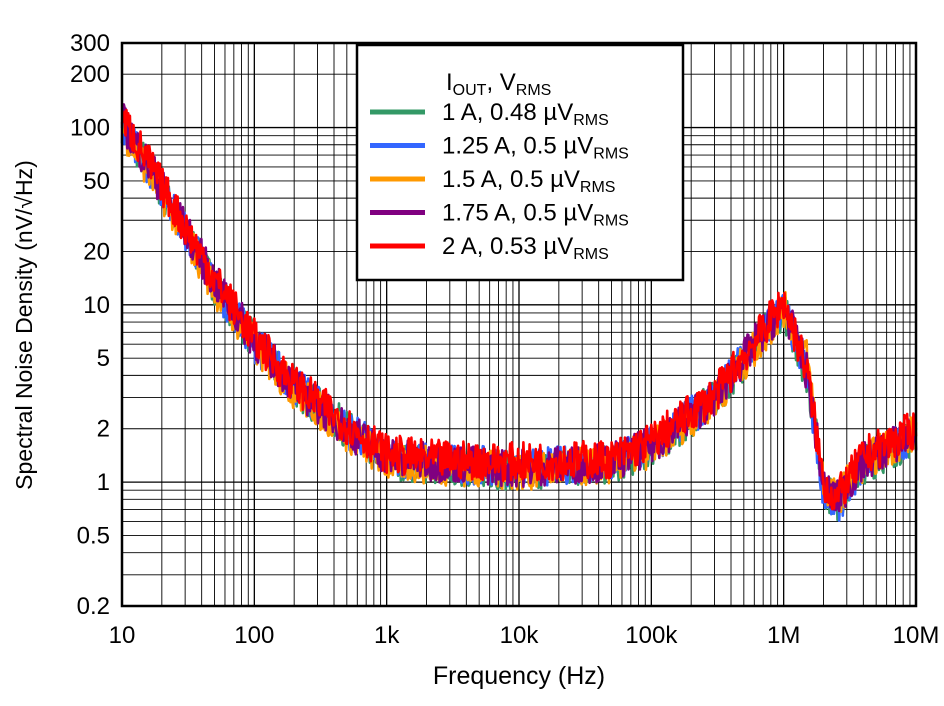 This screenshot has height=706, width=944. What do you see at coordinates (528, 181) in the screenshot?
I see `legend-label: 1.5 A, 0.5 µVRMS` at bounding box center [528, 181].